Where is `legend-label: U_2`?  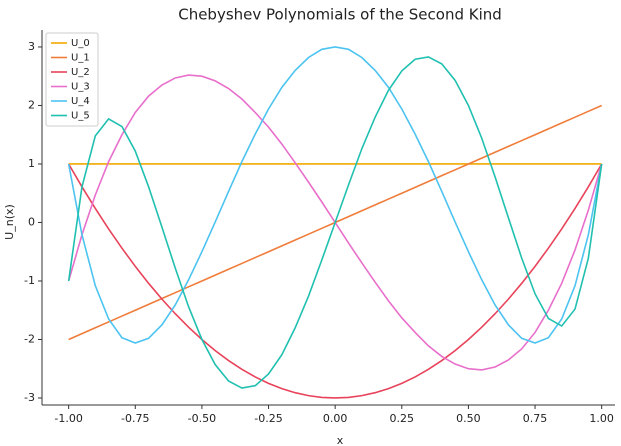 legend-label: U_2 is located at coordinates (80, 72).